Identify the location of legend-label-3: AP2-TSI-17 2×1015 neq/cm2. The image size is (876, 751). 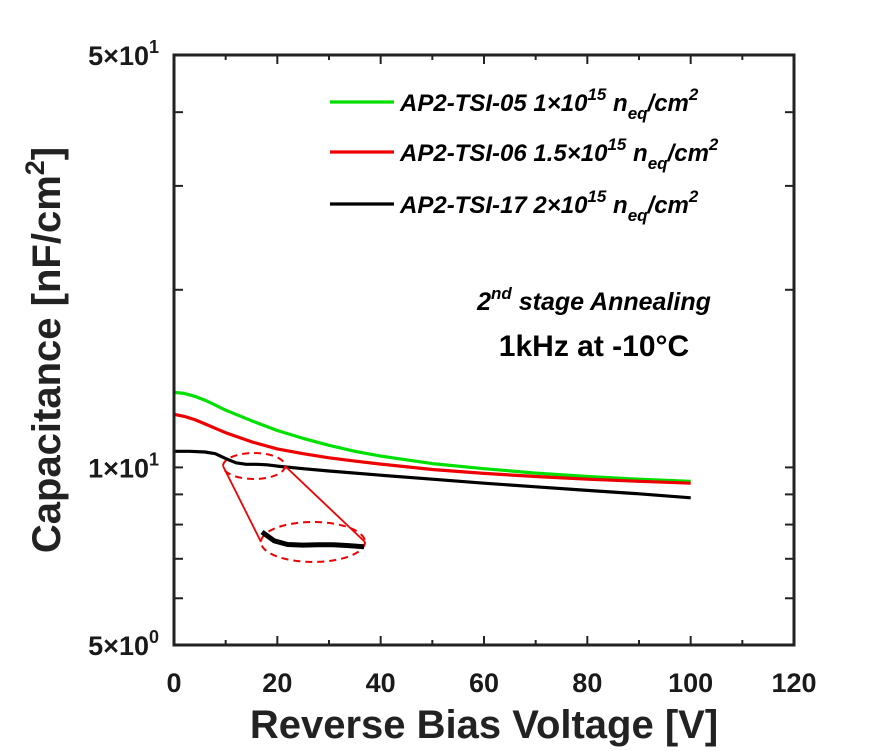
(549, 206).